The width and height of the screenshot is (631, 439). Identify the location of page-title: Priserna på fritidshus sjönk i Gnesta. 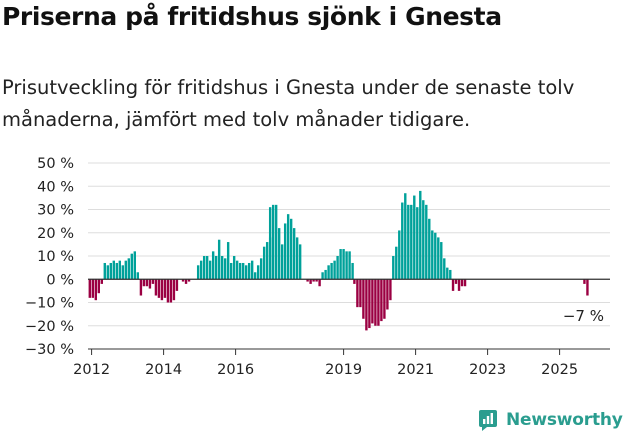
(252, 16).